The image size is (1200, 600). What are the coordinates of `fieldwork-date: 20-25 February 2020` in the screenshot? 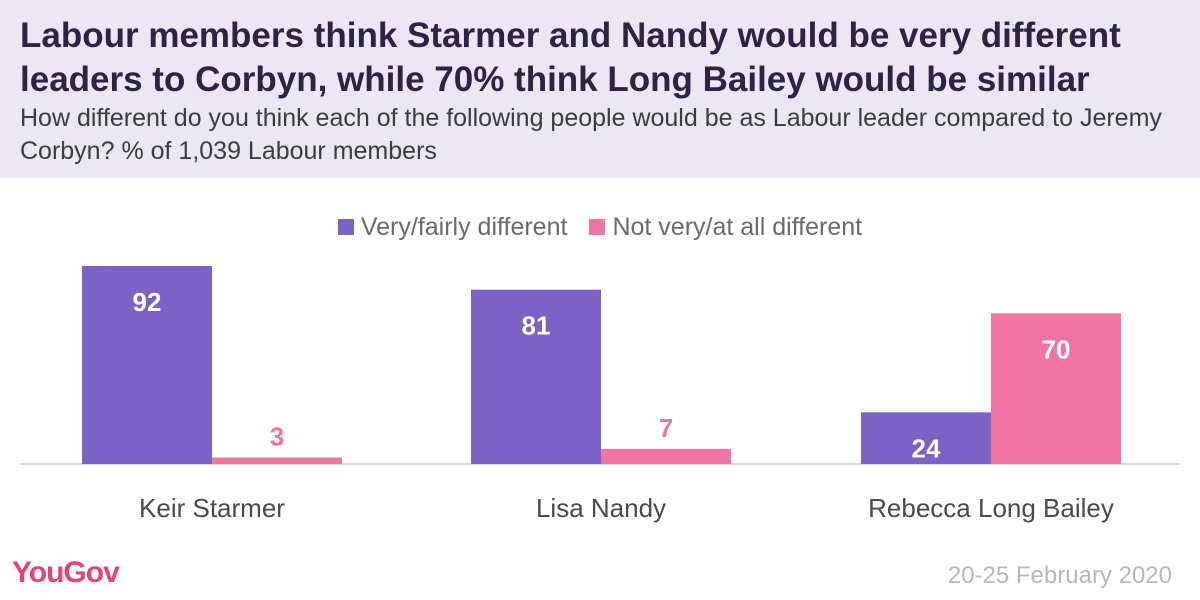 It's located at (1059, 575).